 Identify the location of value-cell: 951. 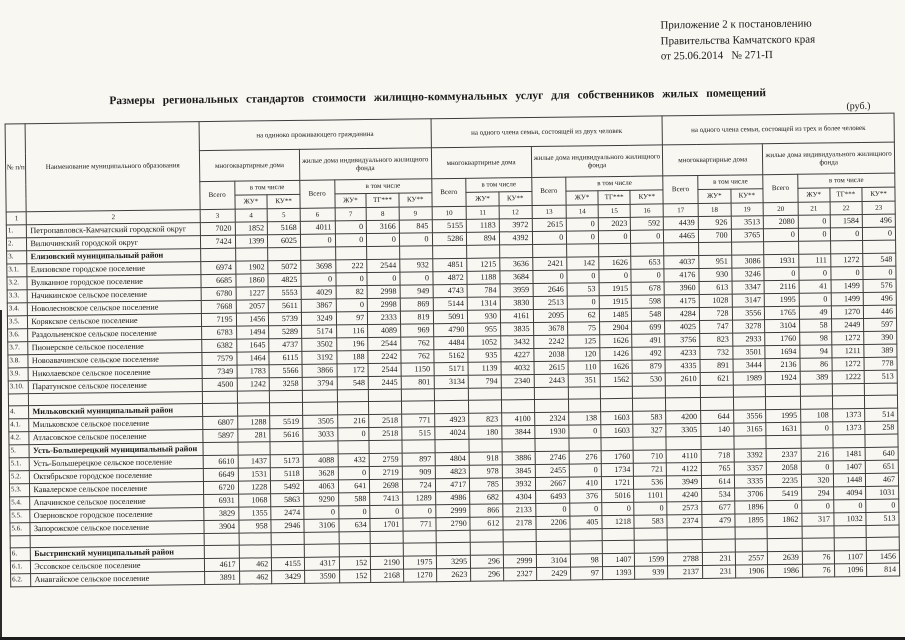
(715, 262).